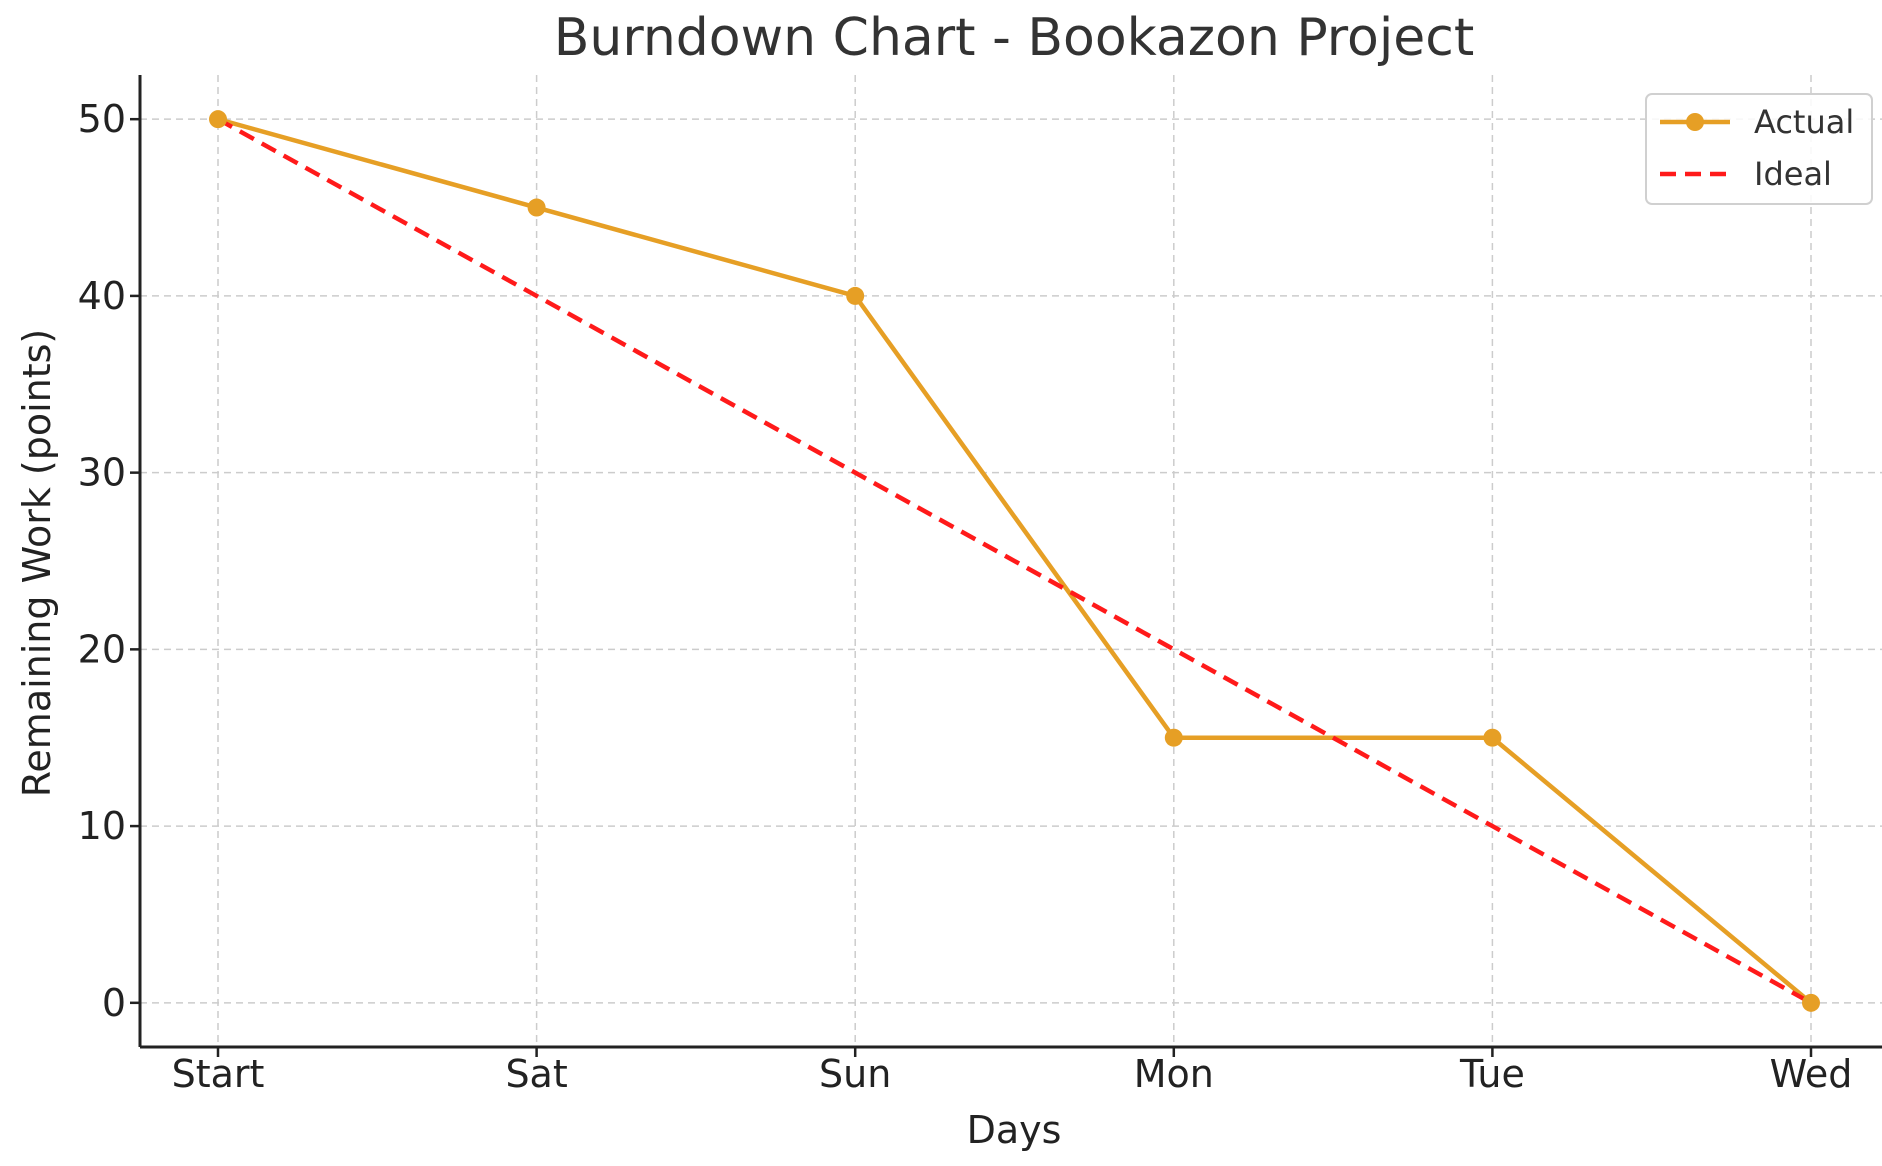  What do you see at coordinates (37, 563) in the screenshot?
I see `y-axis-label: Remaining Work (points)` at bounding box center [37, 563].